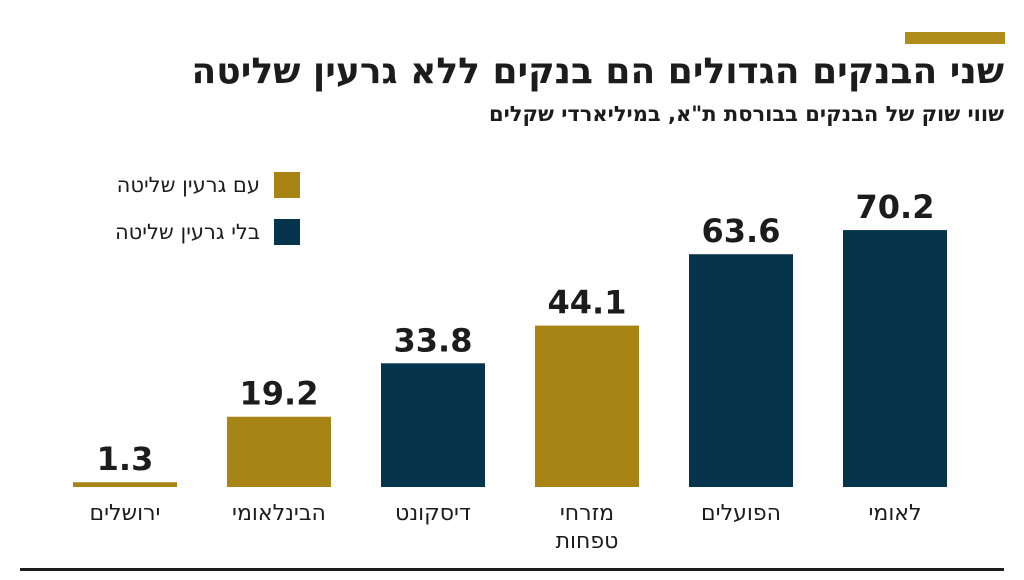 The width and height of the screenshot is (1024, 580). I want to click on category-label-5-0: לאומי, so click(894, 513).